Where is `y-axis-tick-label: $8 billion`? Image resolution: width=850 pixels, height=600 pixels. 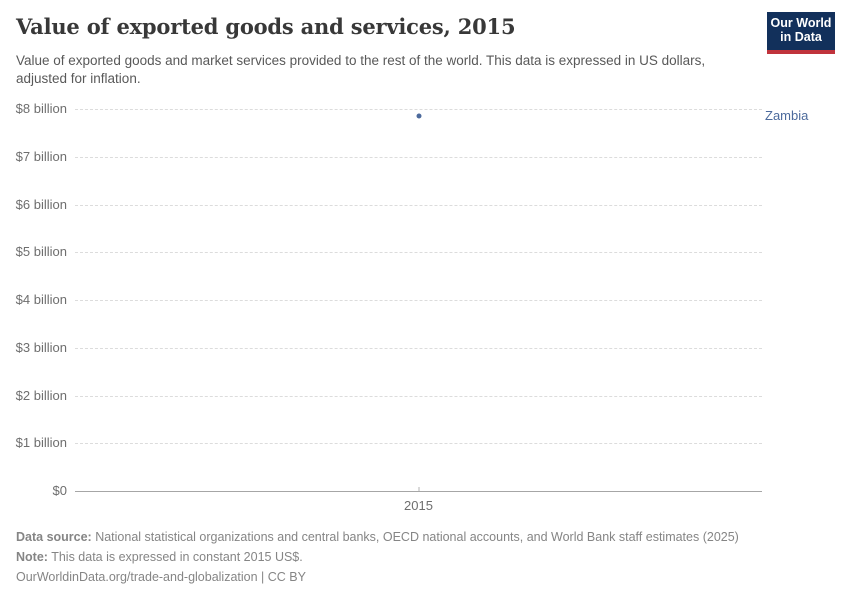
y-axis-tick-label: $8 billion is located at coordinates (41, 108).